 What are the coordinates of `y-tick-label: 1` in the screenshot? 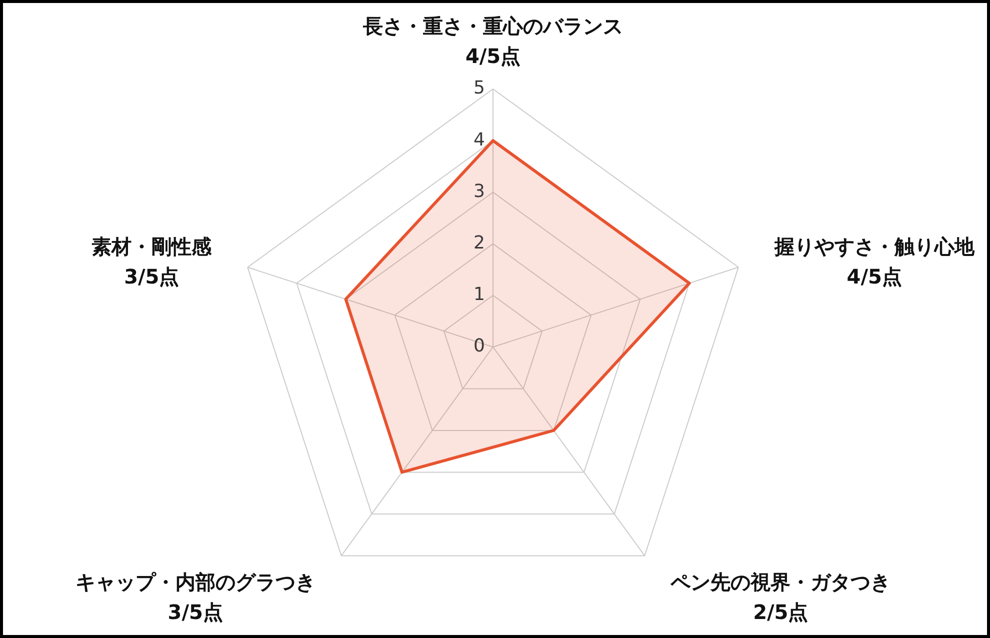 It's located at (479, 295).